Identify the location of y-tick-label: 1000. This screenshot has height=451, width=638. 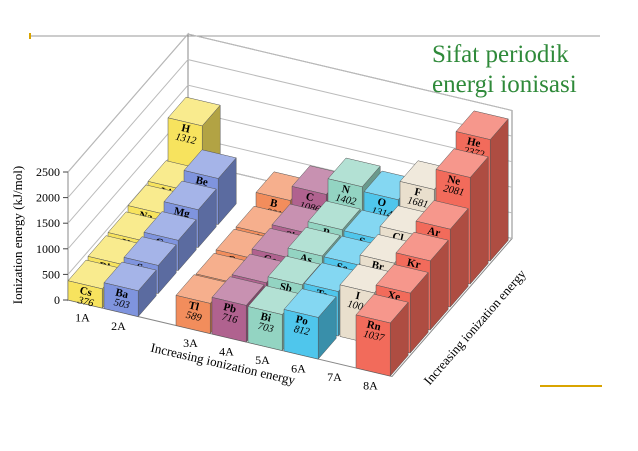
(48, 249).